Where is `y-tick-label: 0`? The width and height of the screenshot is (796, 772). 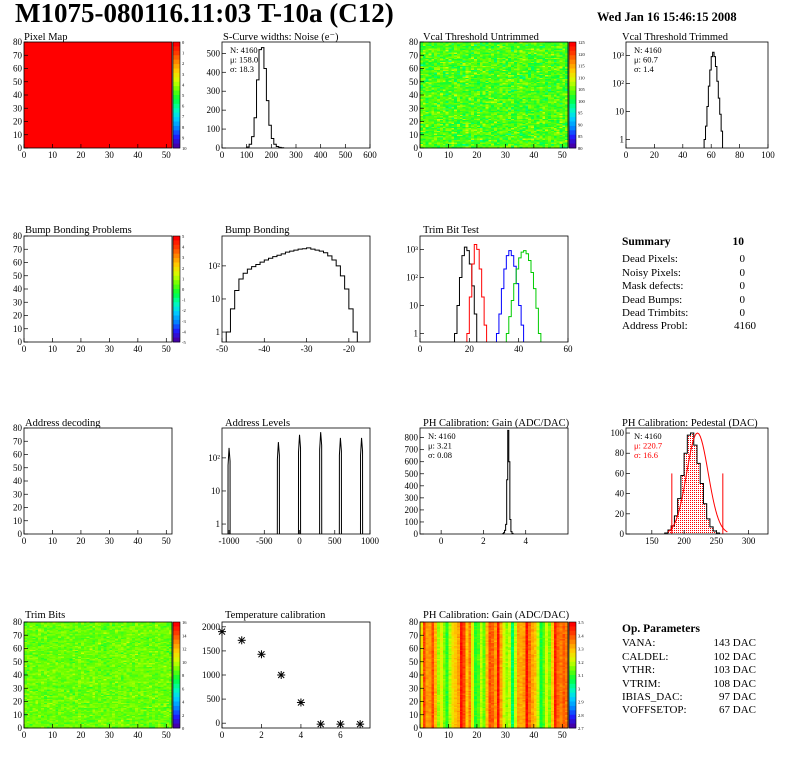
y-tick-label: 0 is located at coordinates (416, 148).